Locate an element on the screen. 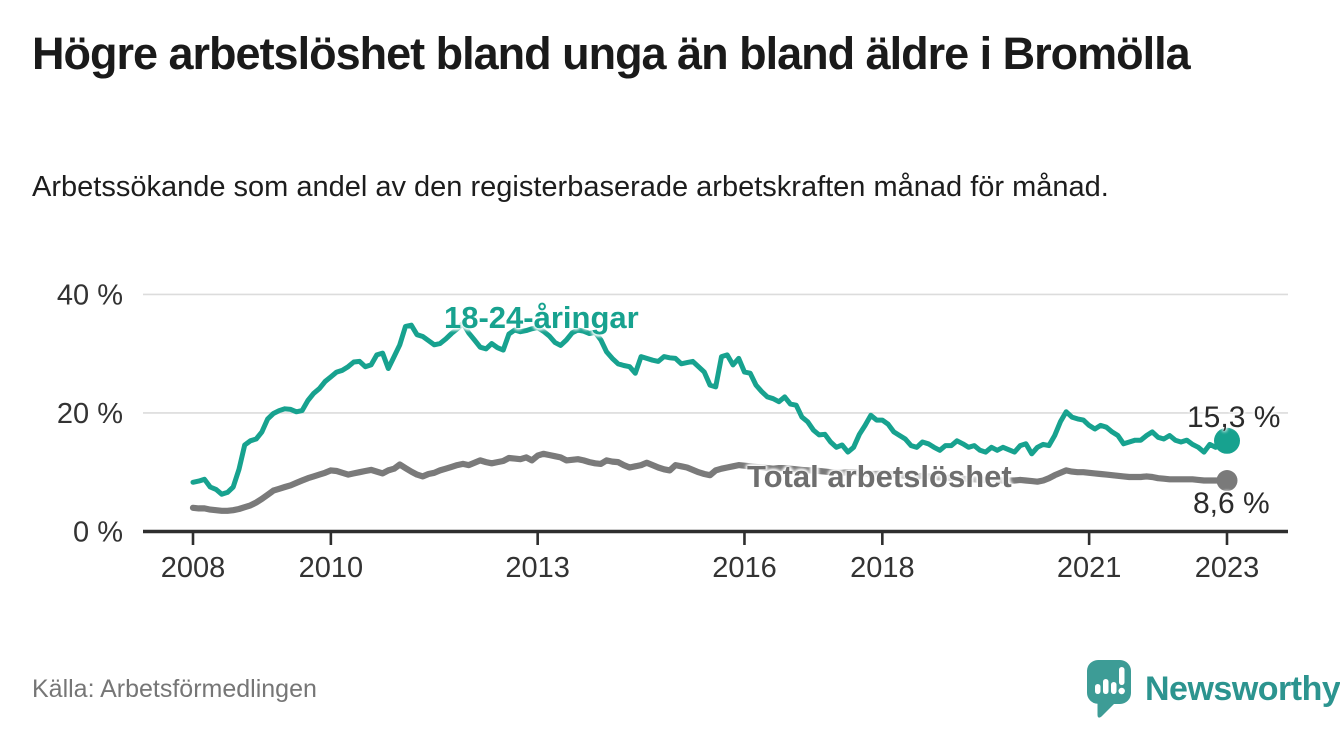 This screenshot has width=1340, height=734. x-tick-label: 2021 is located at coordinates (1089, 568).